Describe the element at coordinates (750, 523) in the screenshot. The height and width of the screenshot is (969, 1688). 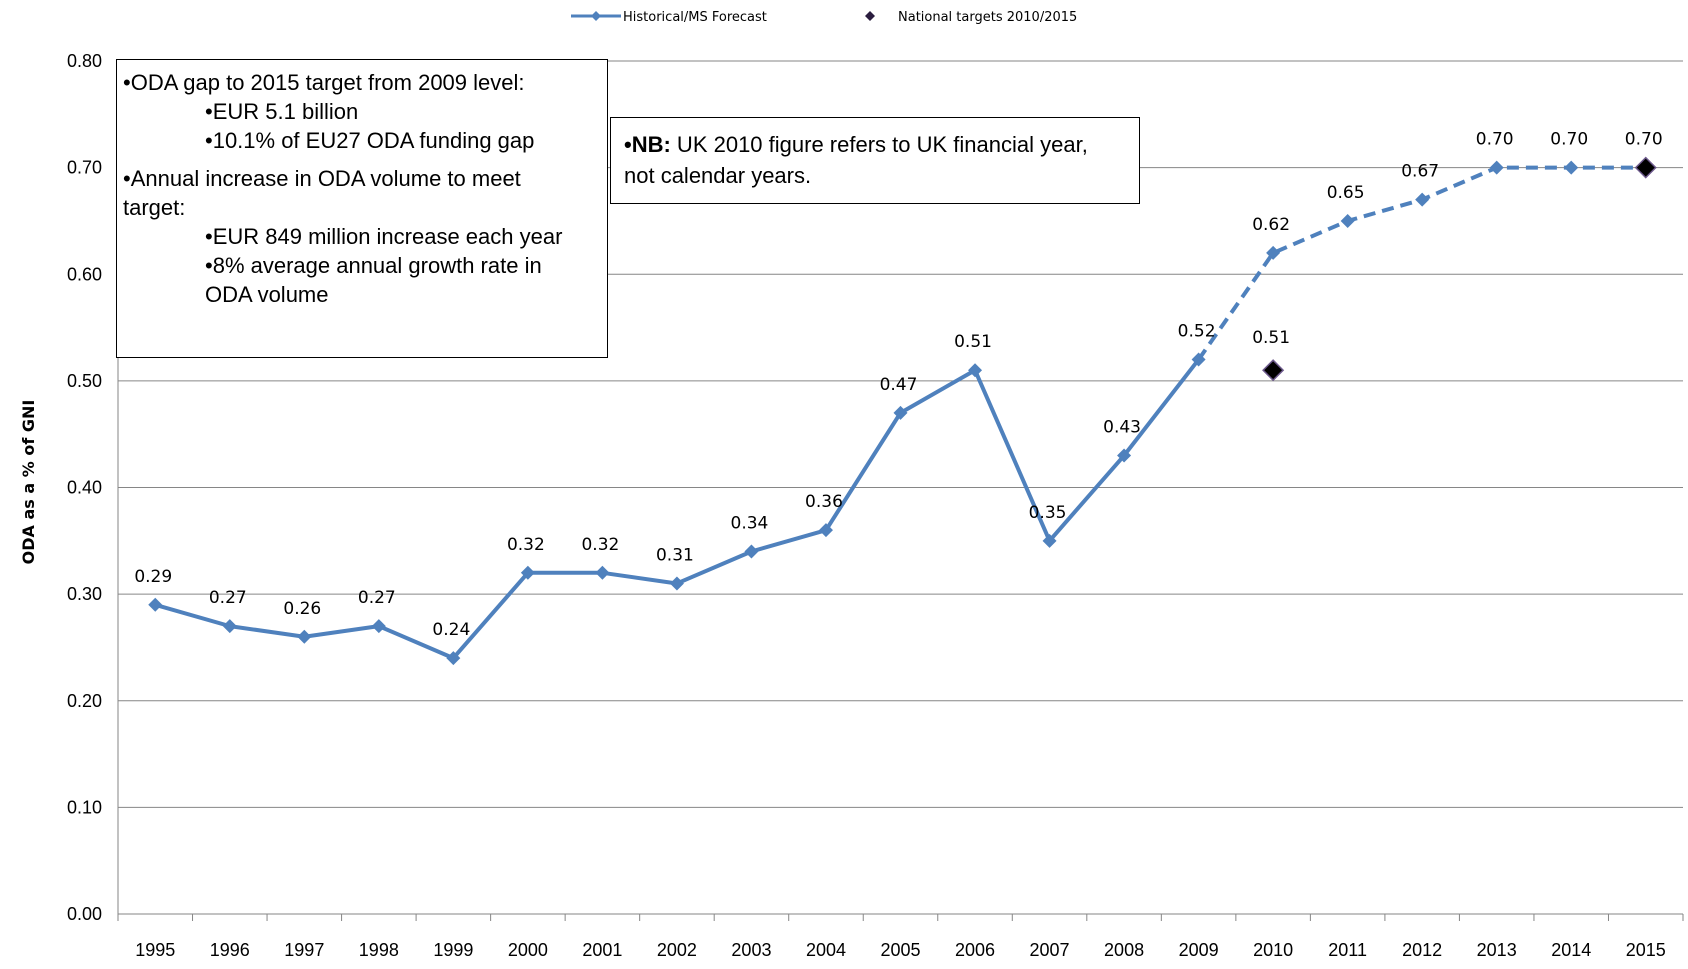
I see `data-label: 0.34` at that location.